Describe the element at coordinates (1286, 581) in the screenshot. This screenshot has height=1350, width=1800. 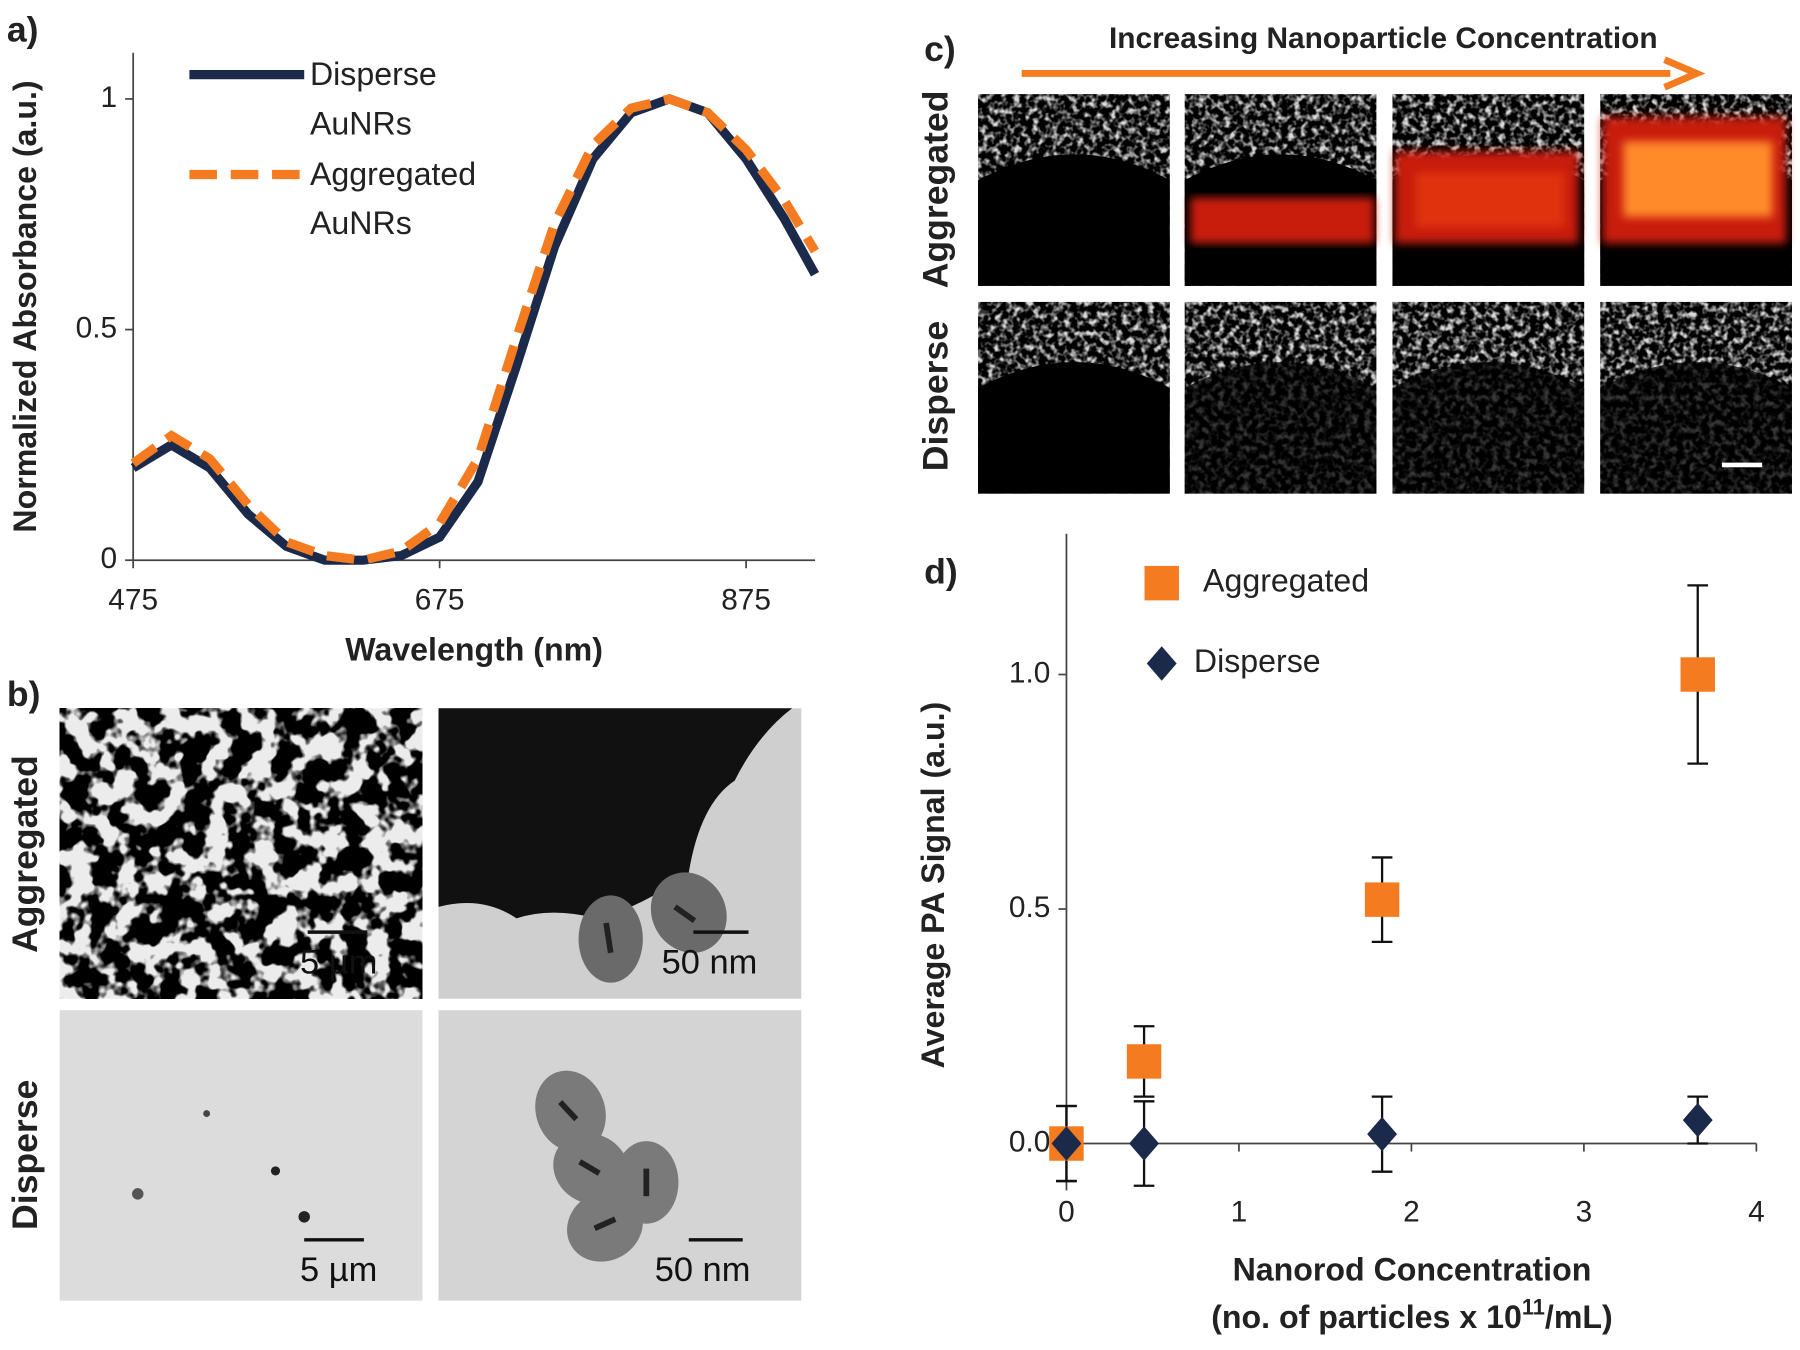
I see `legend-label: Aggregated` at that location.